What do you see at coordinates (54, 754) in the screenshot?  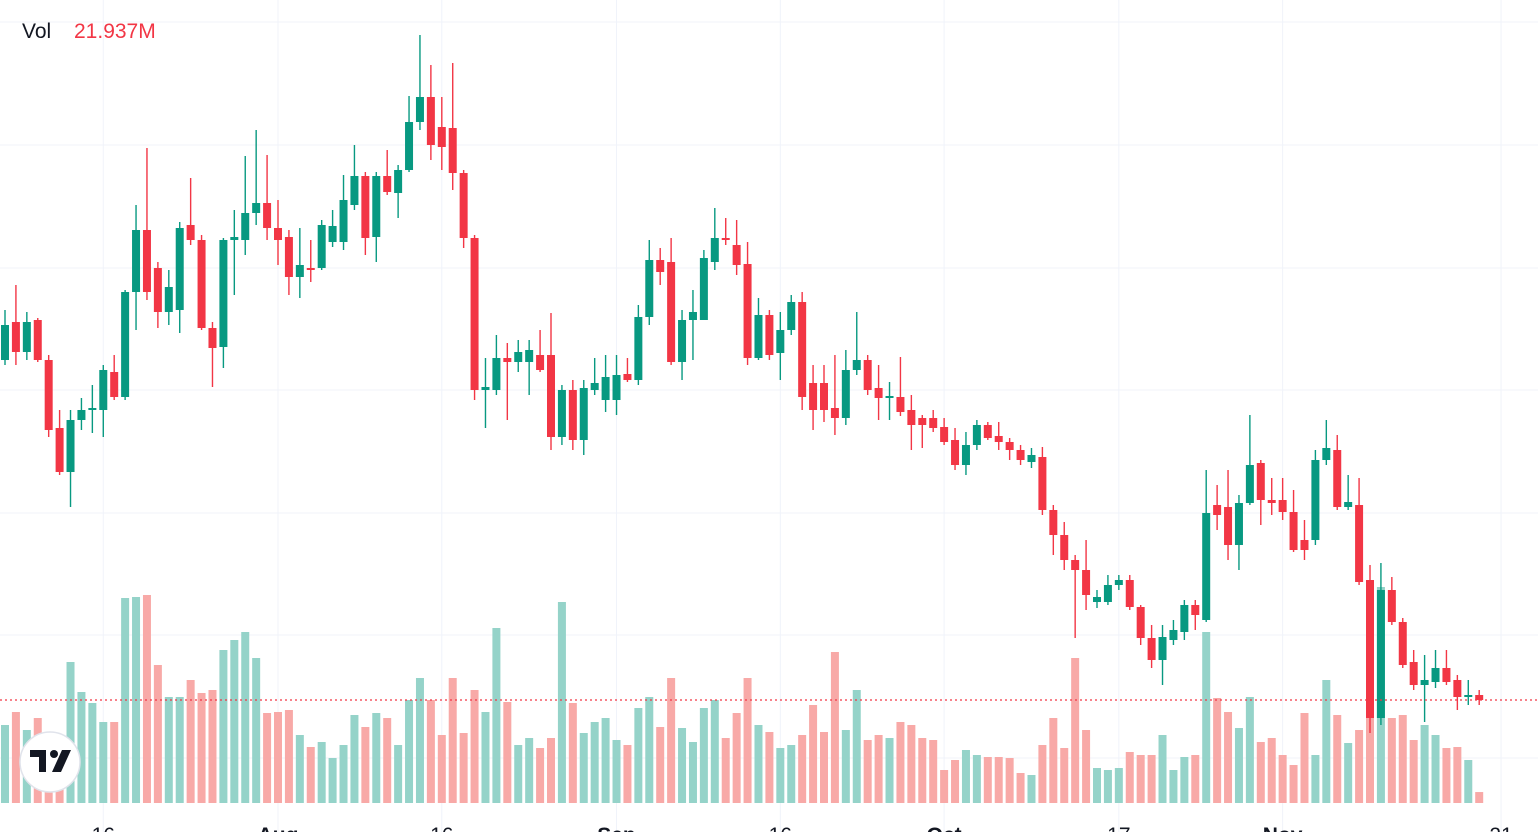 I see `logo-glyph` at bounding box center [54, 754].